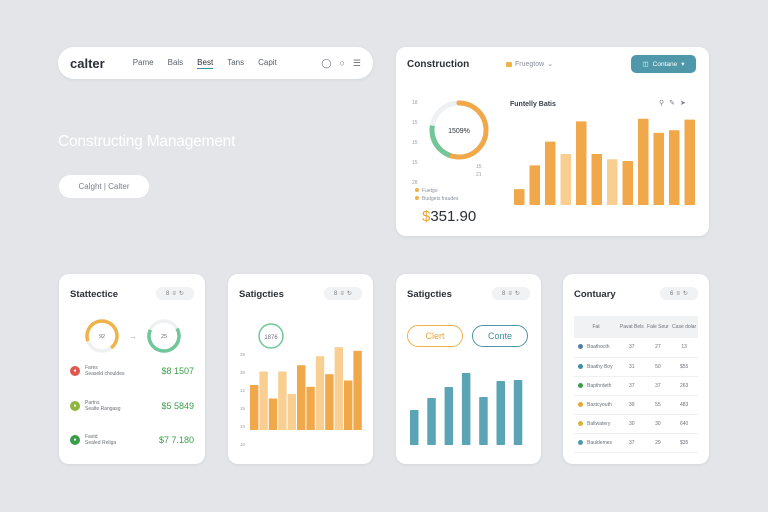 This screenshot has height=512, width=768. I want to click on column-header: Pavat Bels, so click(632, 327).